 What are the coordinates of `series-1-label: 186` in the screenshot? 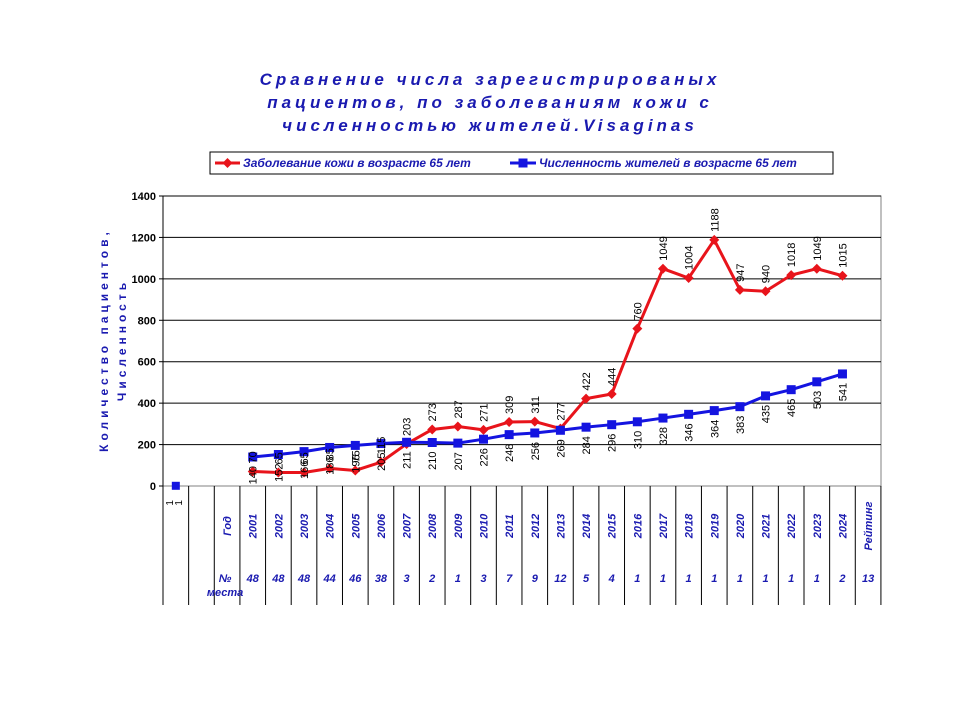 It's located at (331, 465).